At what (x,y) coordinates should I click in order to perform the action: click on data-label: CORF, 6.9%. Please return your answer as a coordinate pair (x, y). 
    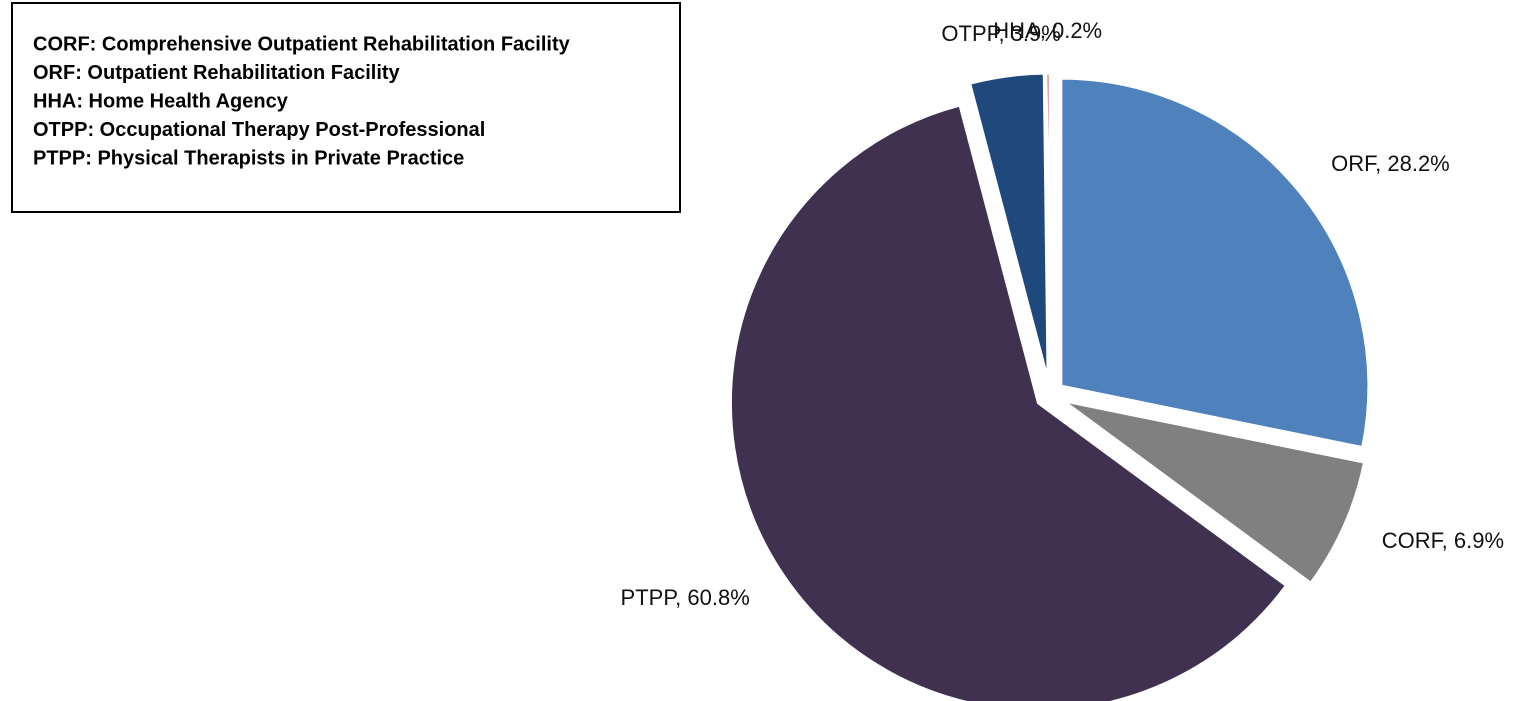
    Looking at the image, I should click on (1443, 540).